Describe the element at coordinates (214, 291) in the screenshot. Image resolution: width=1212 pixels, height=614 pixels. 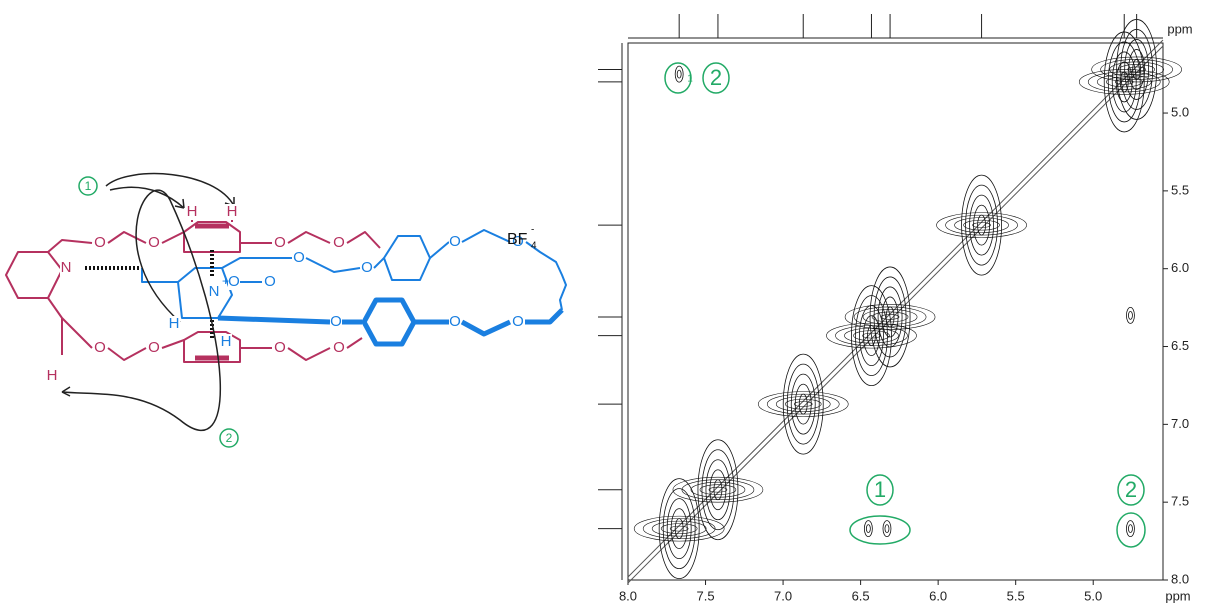
I see `atom-label: N` at that location.